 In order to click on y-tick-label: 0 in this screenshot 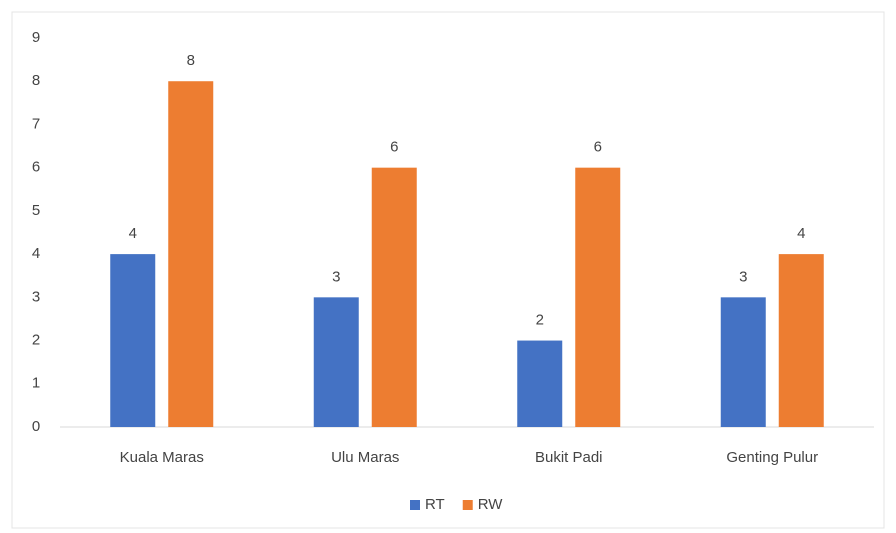, I will do `click(36, 426)`.